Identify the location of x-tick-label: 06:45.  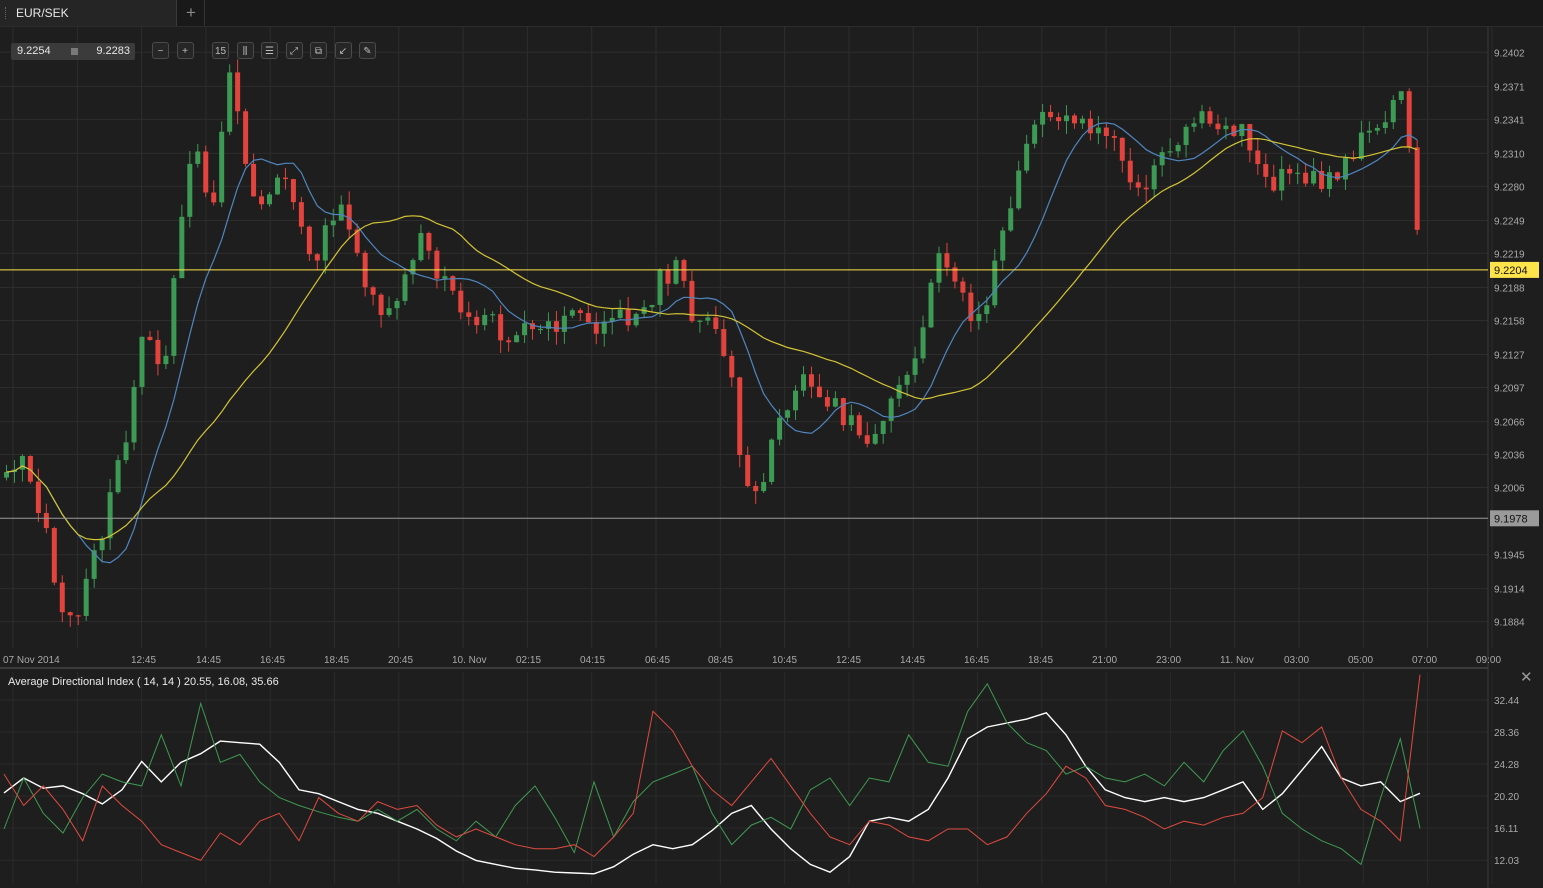
(657, 660).